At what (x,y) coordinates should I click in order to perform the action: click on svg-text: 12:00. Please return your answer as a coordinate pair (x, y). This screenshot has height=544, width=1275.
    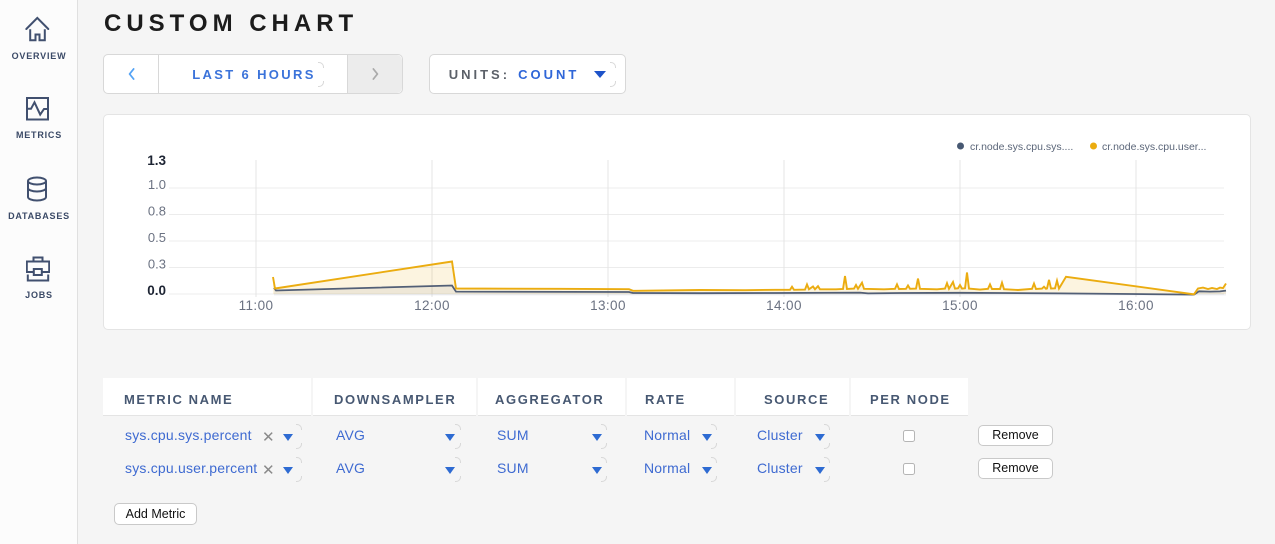
    Looking at the image, I should click on (432, 305).